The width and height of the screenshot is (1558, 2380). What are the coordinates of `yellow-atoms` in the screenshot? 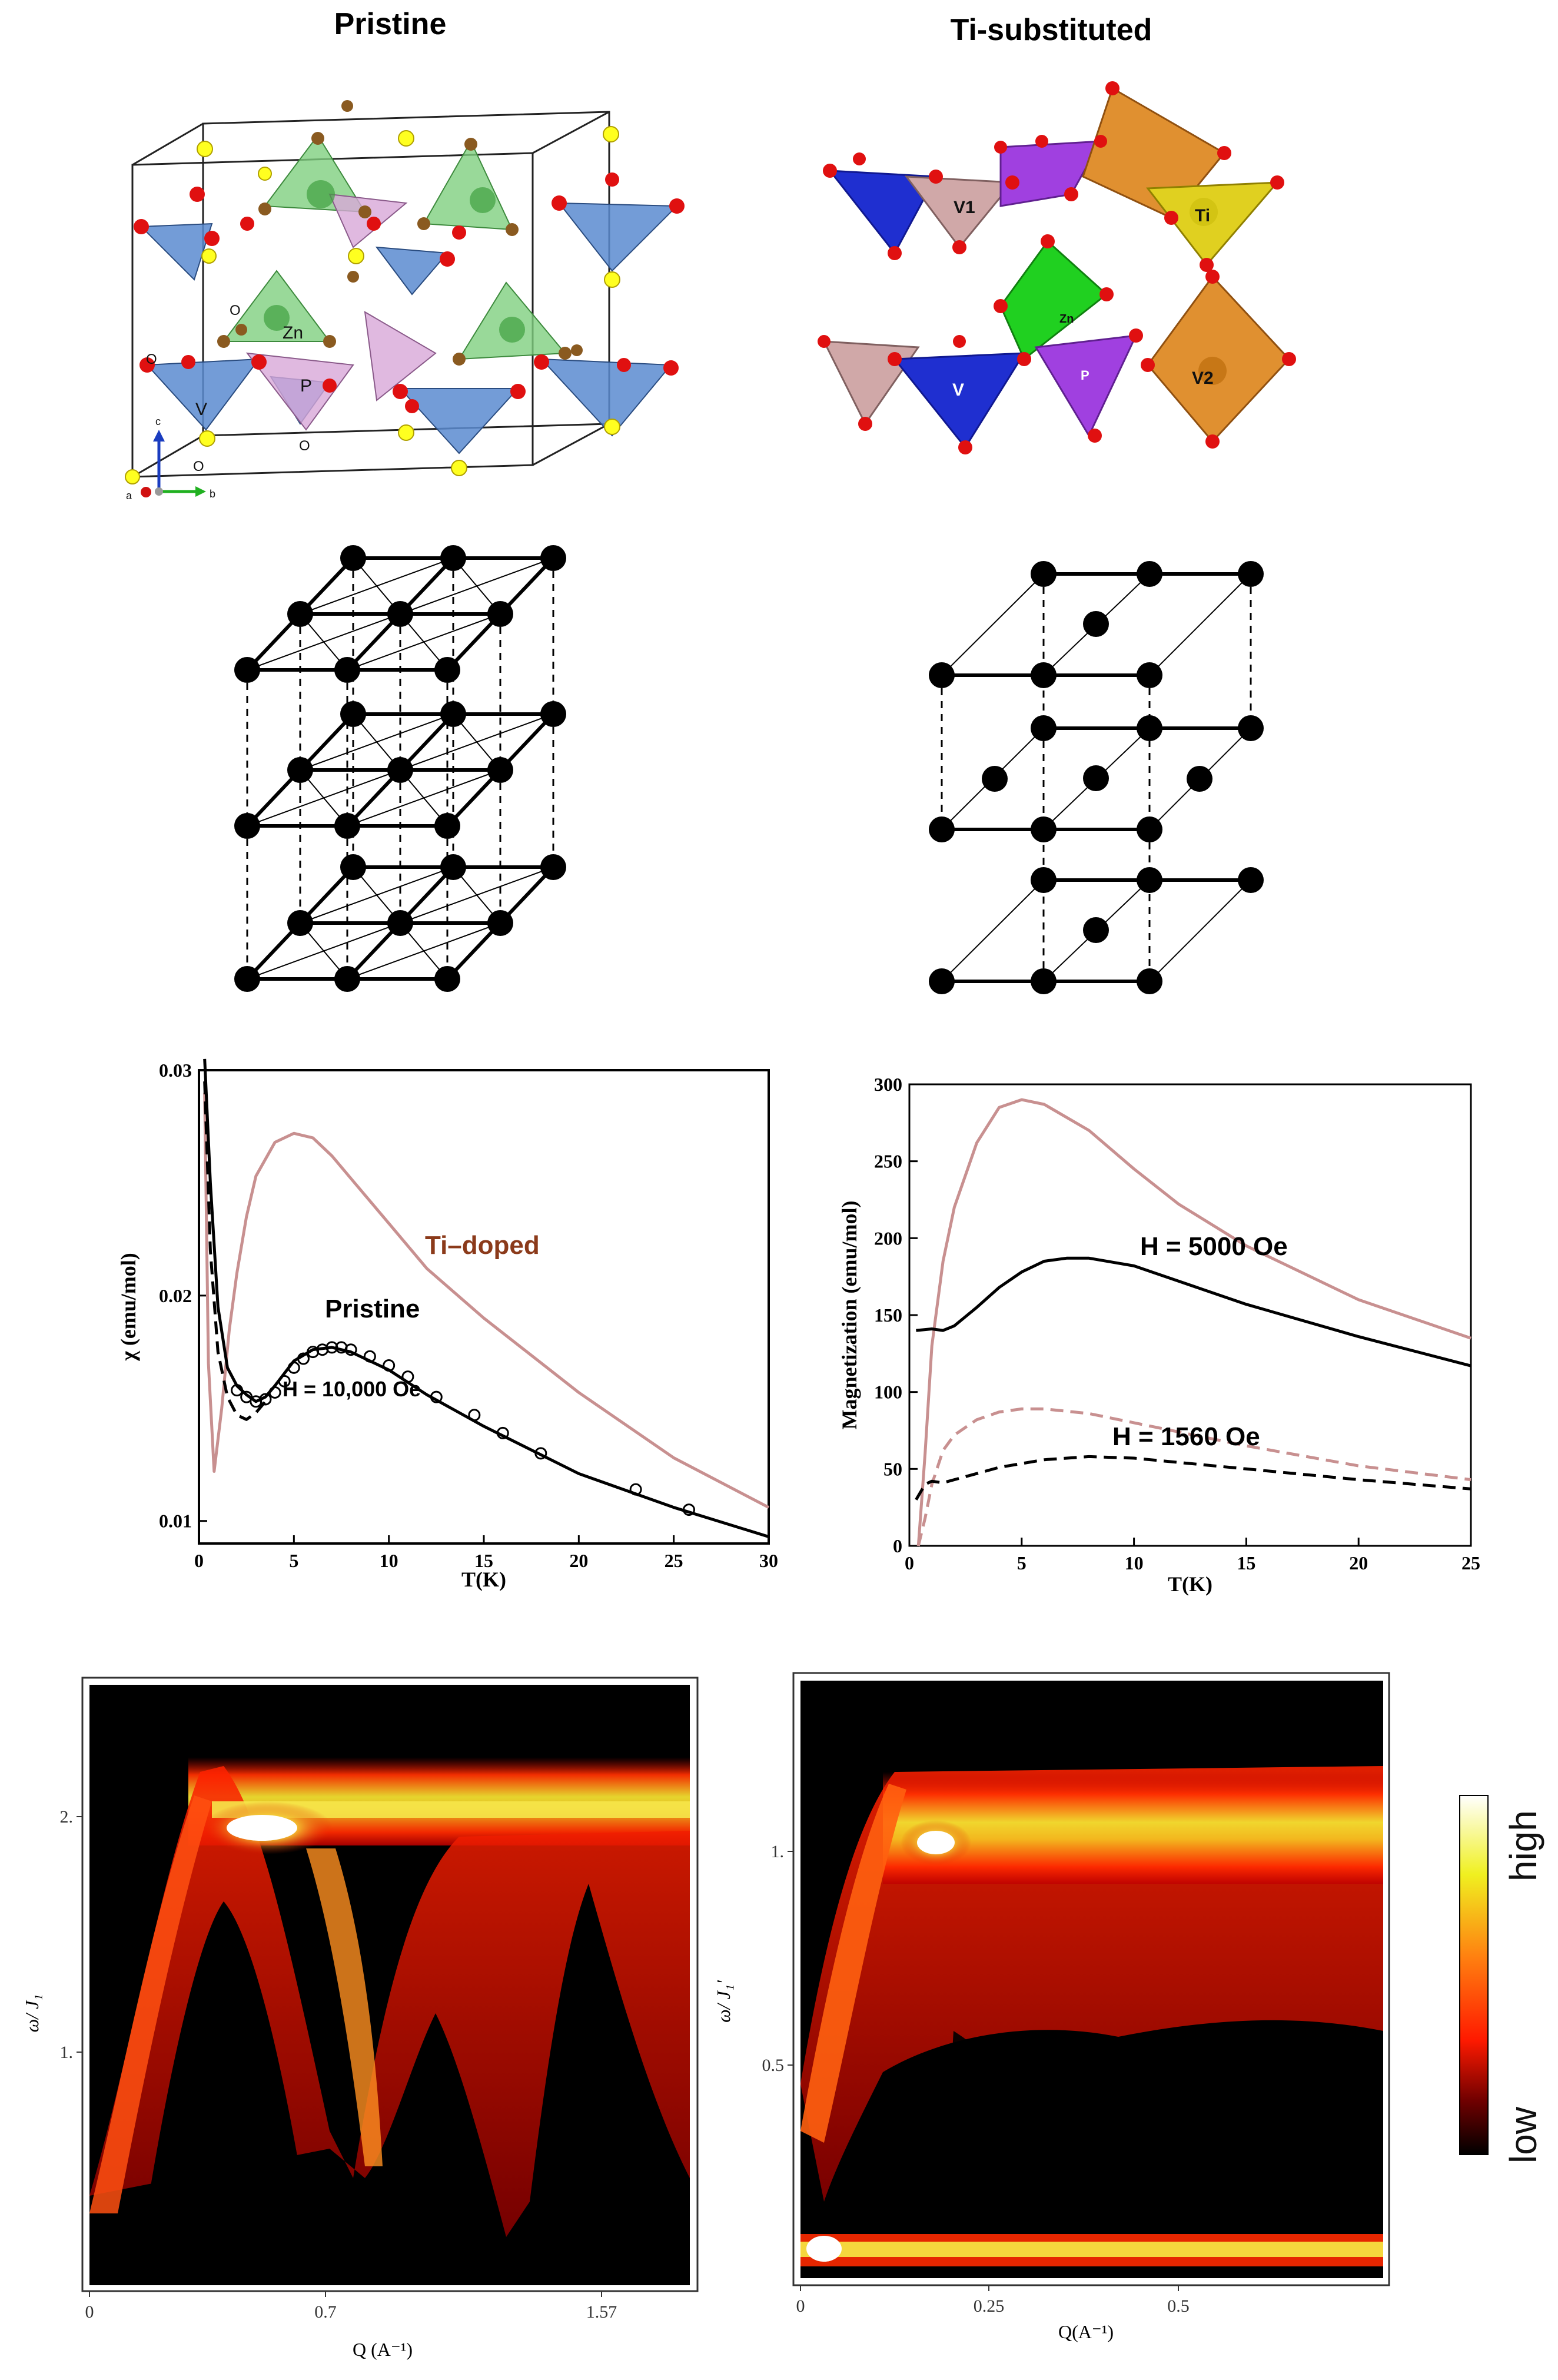 It's located at (373, 305).